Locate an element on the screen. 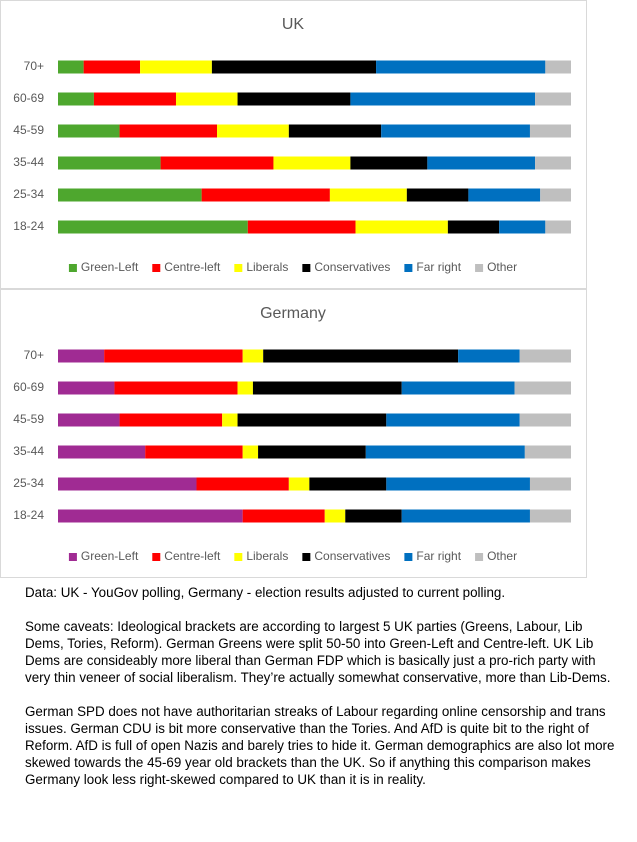  chart-title: UK is located at coordinates (293, 24).